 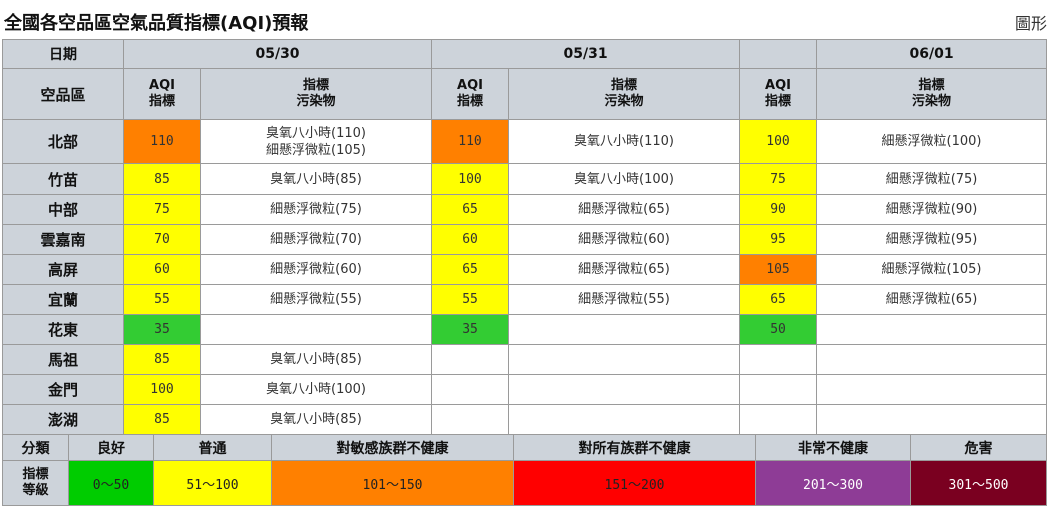 I want to click on pollutant-text: 細懸浮微粒(70), so click(x=316, y=239).